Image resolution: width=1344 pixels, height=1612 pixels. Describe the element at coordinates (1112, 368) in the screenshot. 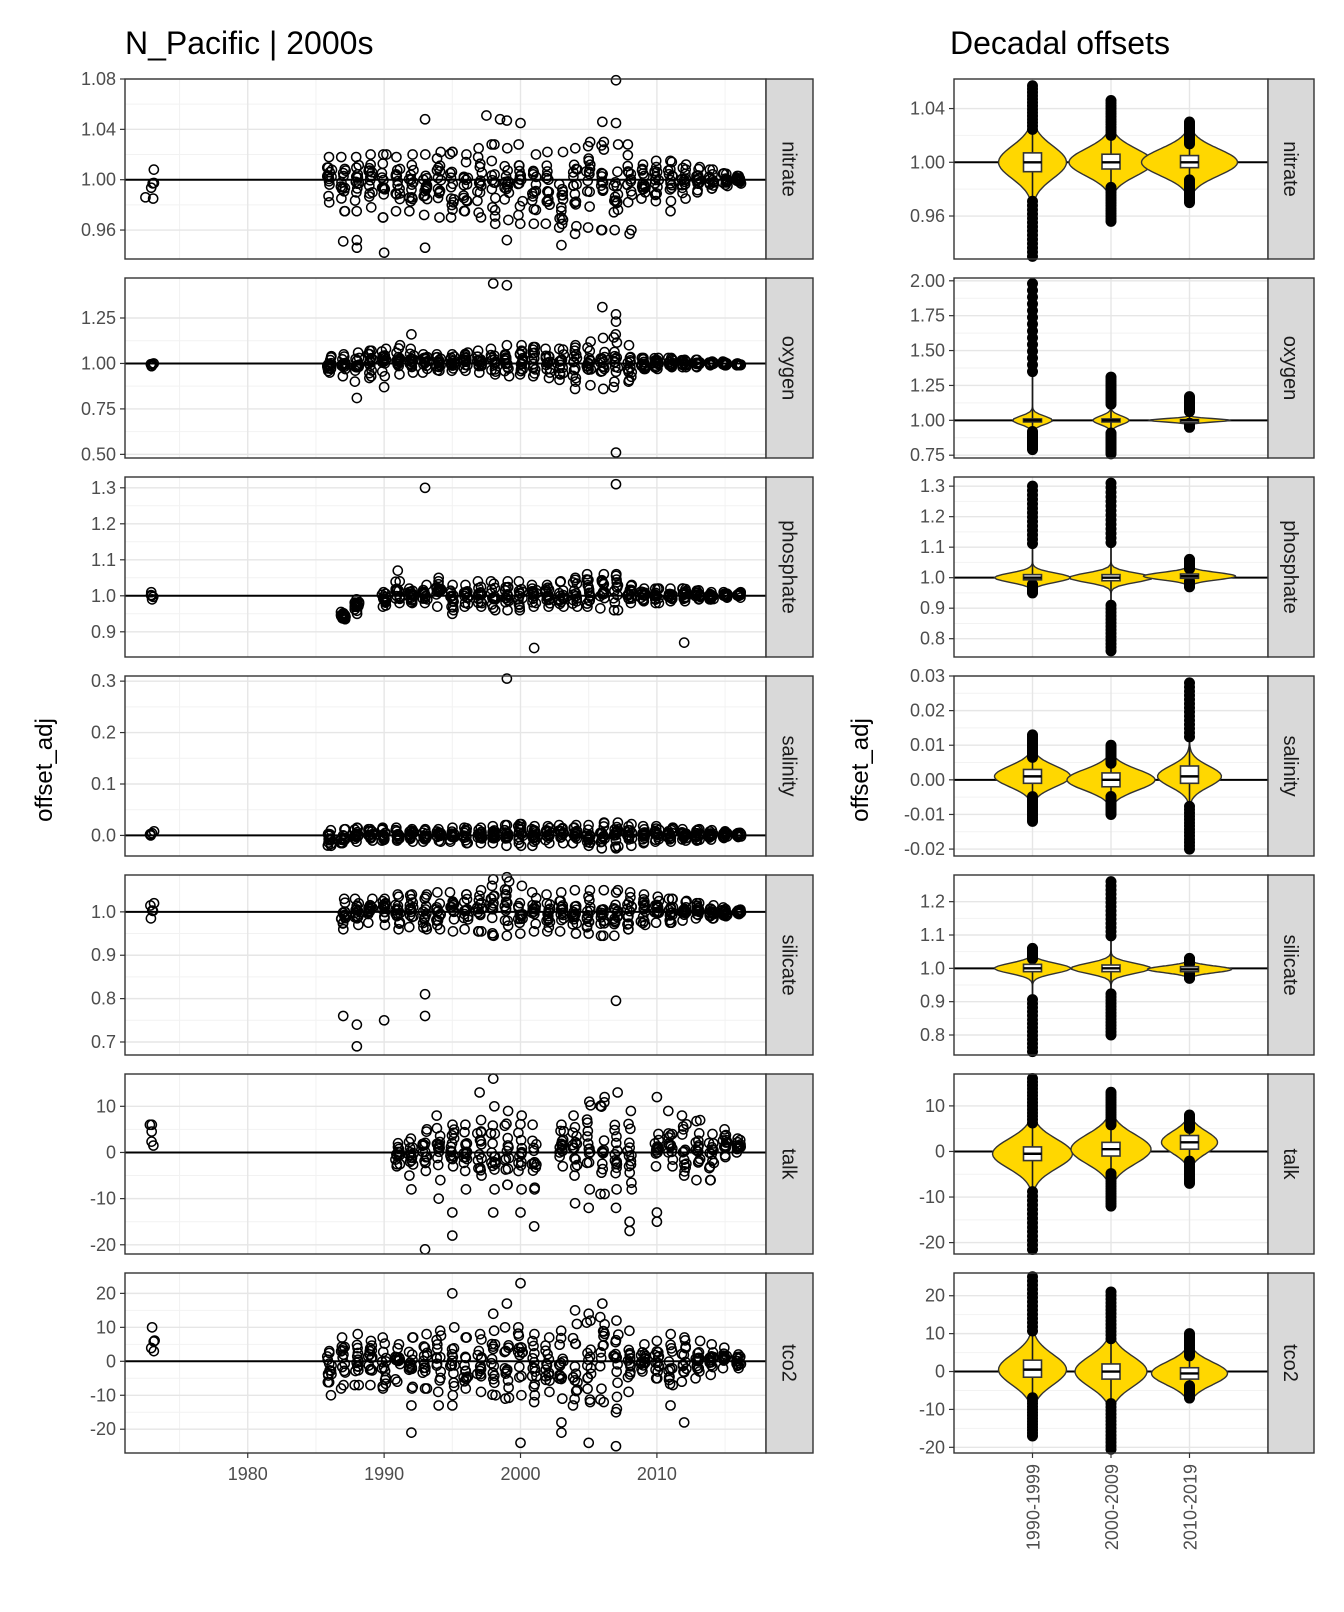

I see `right-panel-oxygen: 0.75 1.00 1.25 1.50 1.75 2.00 oxygen` at that location.